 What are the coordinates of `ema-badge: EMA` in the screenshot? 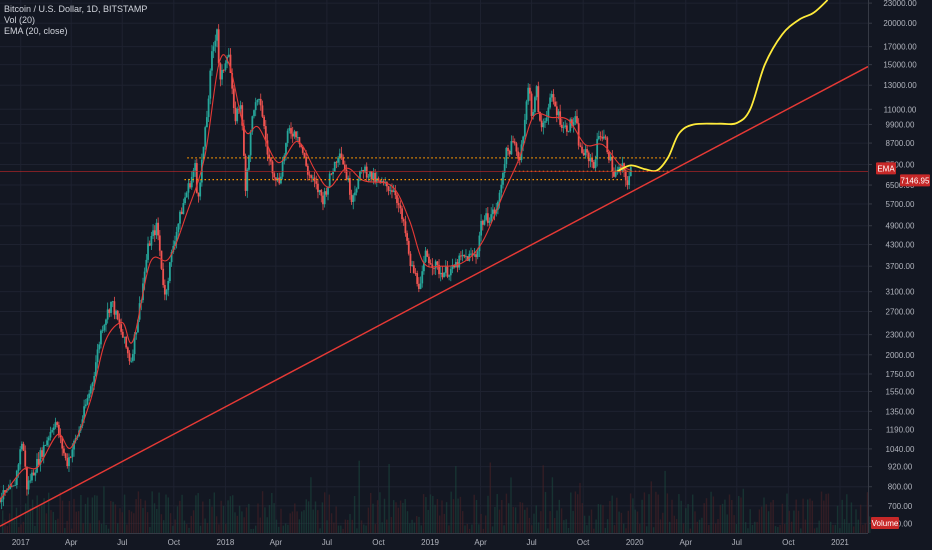 It's located at (886, 168).